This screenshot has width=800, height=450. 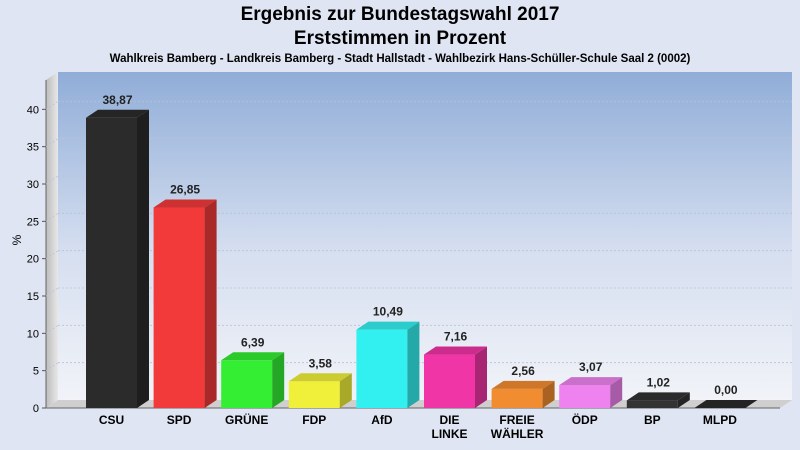 I want to click on x-tick-label-line: WÄHLER, so click(x=517, y=433).